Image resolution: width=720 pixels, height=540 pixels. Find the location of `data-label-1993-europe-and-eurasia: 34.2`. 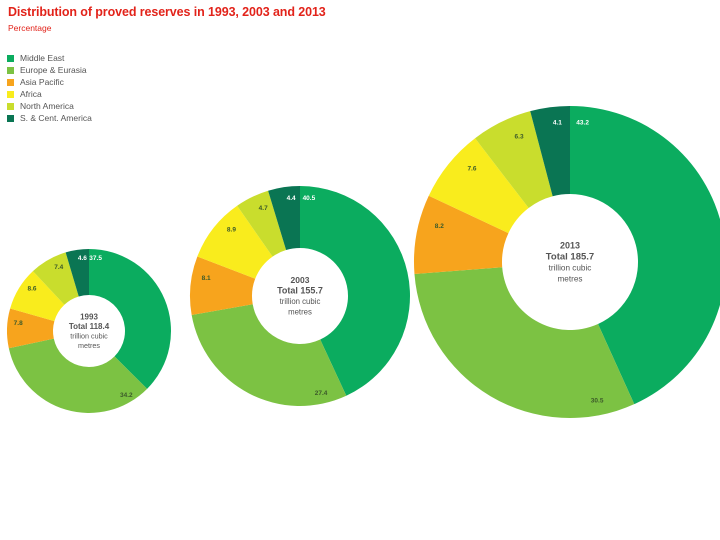

data-label-1993-europe-and-eurasia: 34.2 is located at coordinates (126, 395).